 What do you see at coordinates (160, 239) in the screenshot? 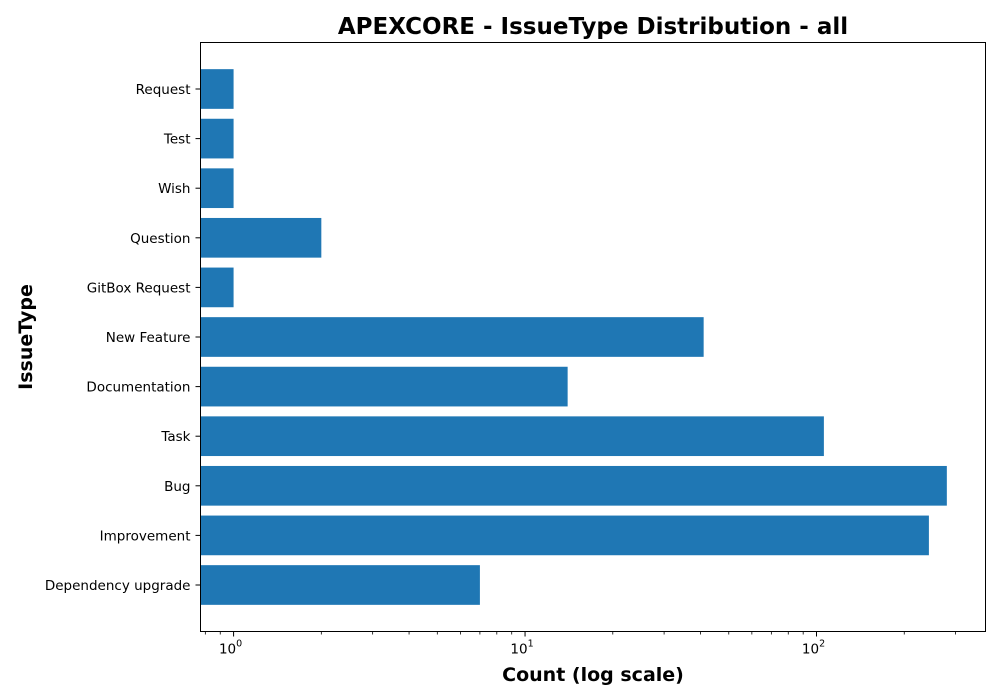
I see `y-tick-label: Question` at bounding box center [160, 239].